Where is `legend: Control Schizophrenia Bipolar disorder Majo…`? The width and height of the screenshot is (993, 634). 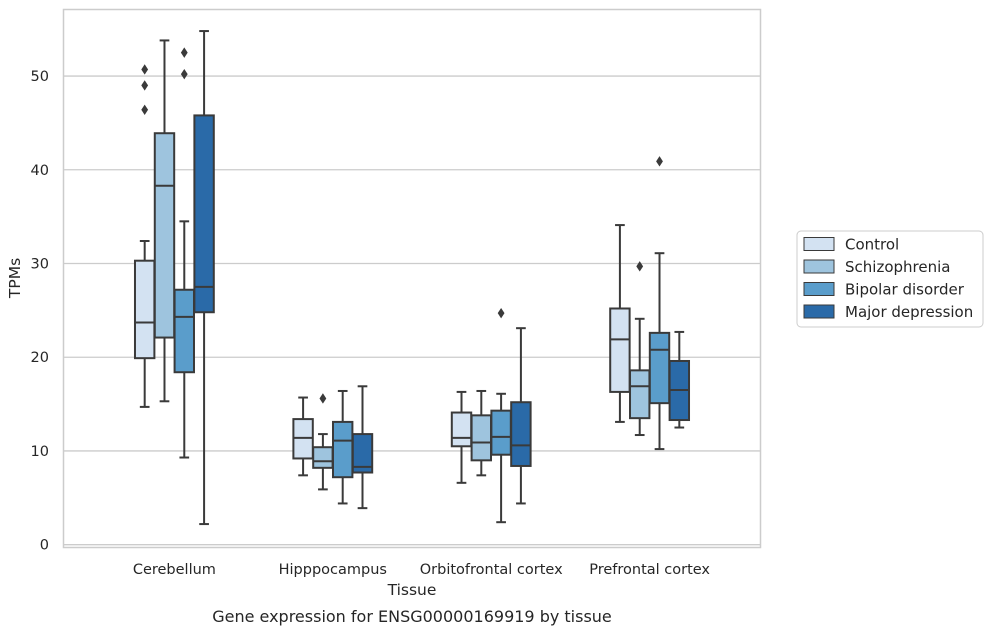 legend: Control Schizophrenia Bipolar disorder Majo… is located at coordinates (890, 279).